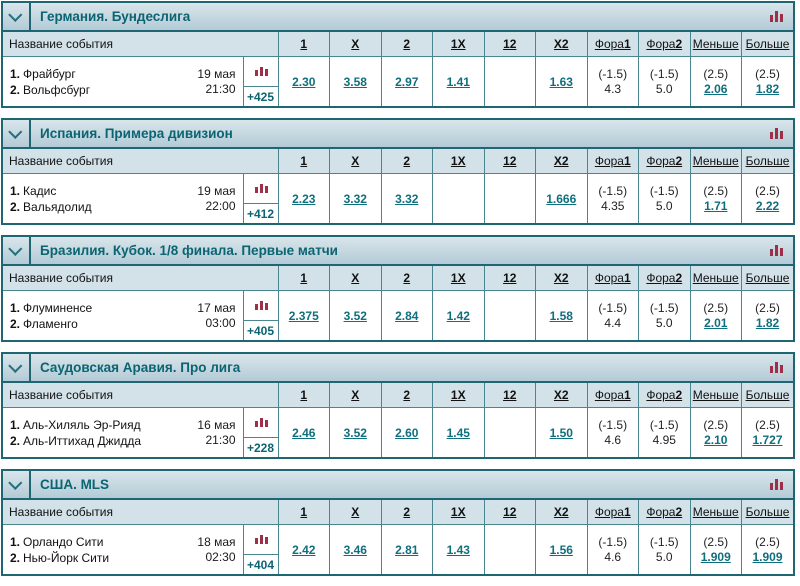  I want to click on under-odds-link: 1.909, so click(715, 556).